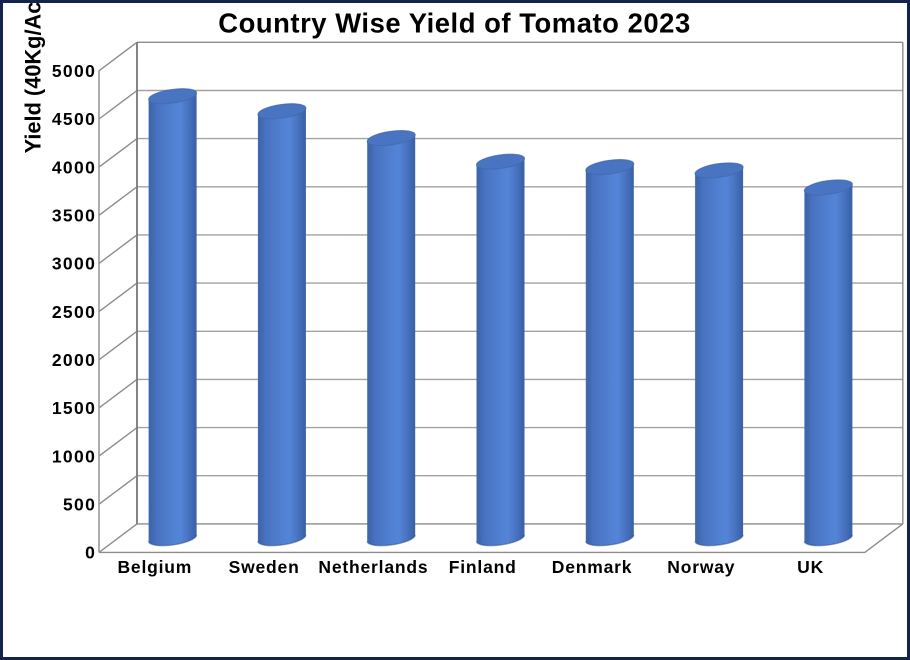 The width and height of the screenshot is (910, 660). I want to click on svg-text: UK, so click(810, 567).